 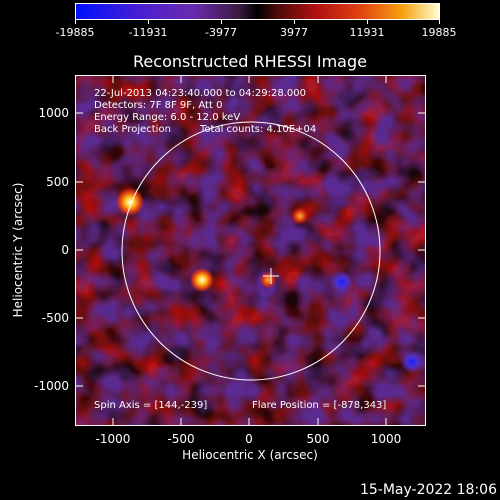 What do you see at coordinates (258, 129) in the screenshot?
I see `total-counts-text: Total counts: 4.10E+04` at bounding box center [258, 129].